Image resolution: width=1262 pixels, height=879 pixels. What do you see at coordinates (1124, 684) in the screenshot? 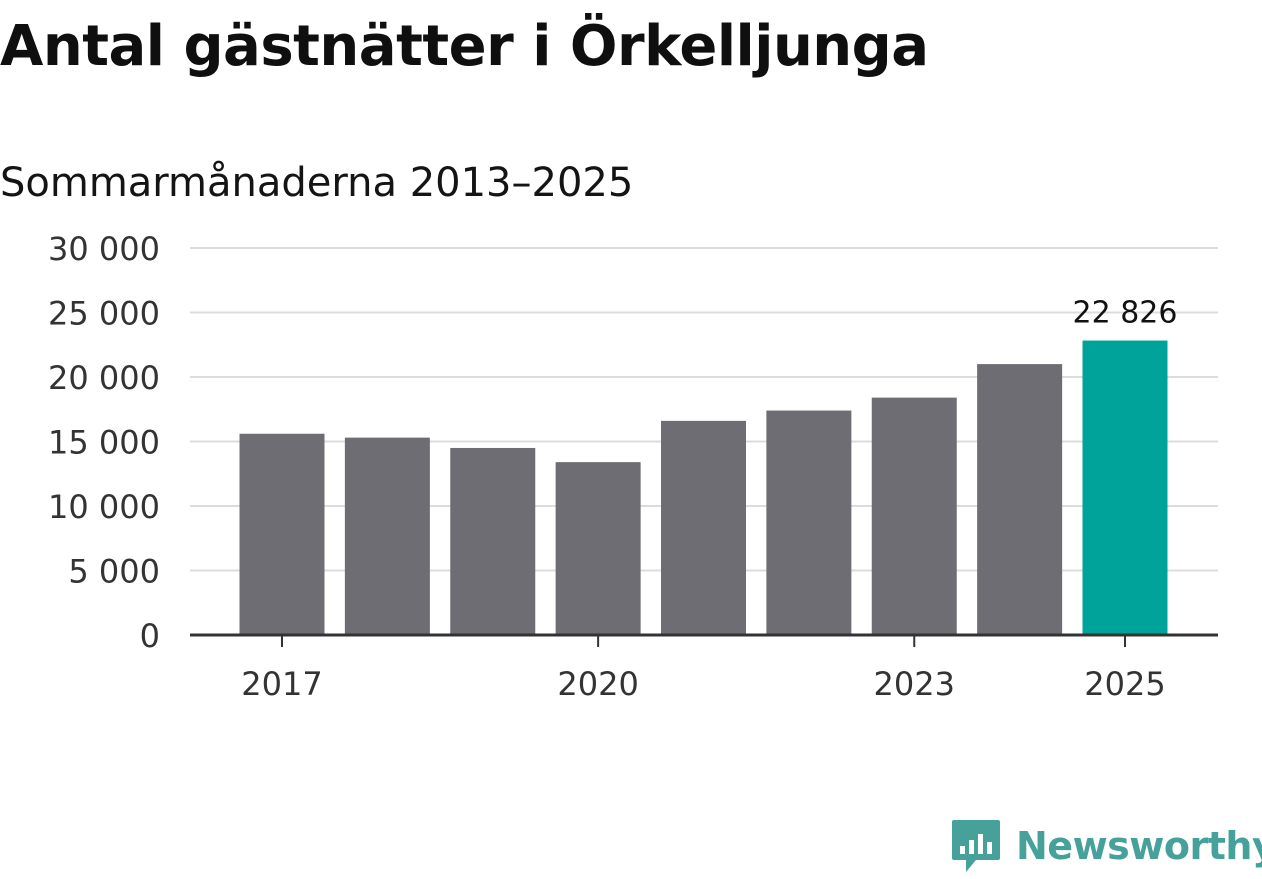
I see `x-tick-label: 2025` at bounding box center [1124, 684].